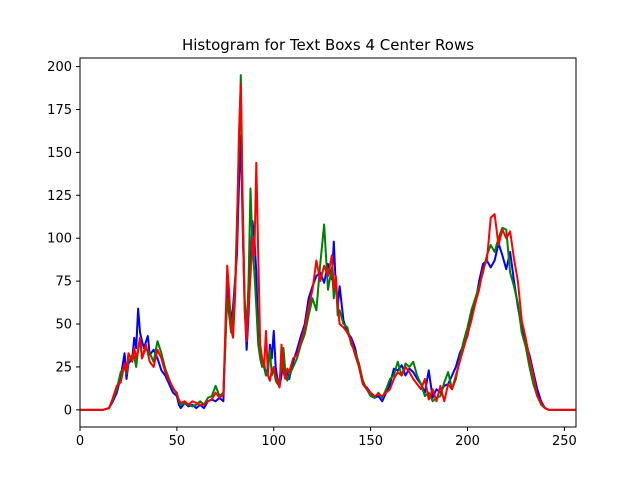 The height and width of the screenshot is (484, 640). Describe the element at coordinates (63, 367) in the screenshot. I see `y-tick-label: 25` at that location.